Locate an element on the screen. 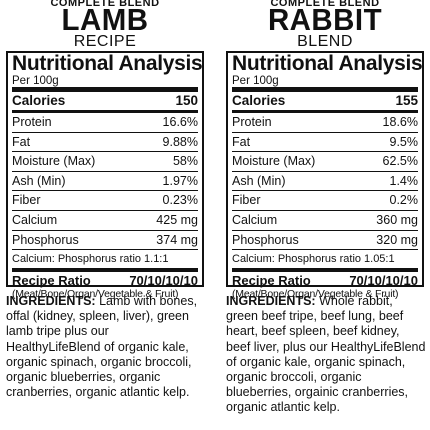 This screenshot has width=430, height=430. product-subtitle: BLEND is located at coordinates (325, 41).